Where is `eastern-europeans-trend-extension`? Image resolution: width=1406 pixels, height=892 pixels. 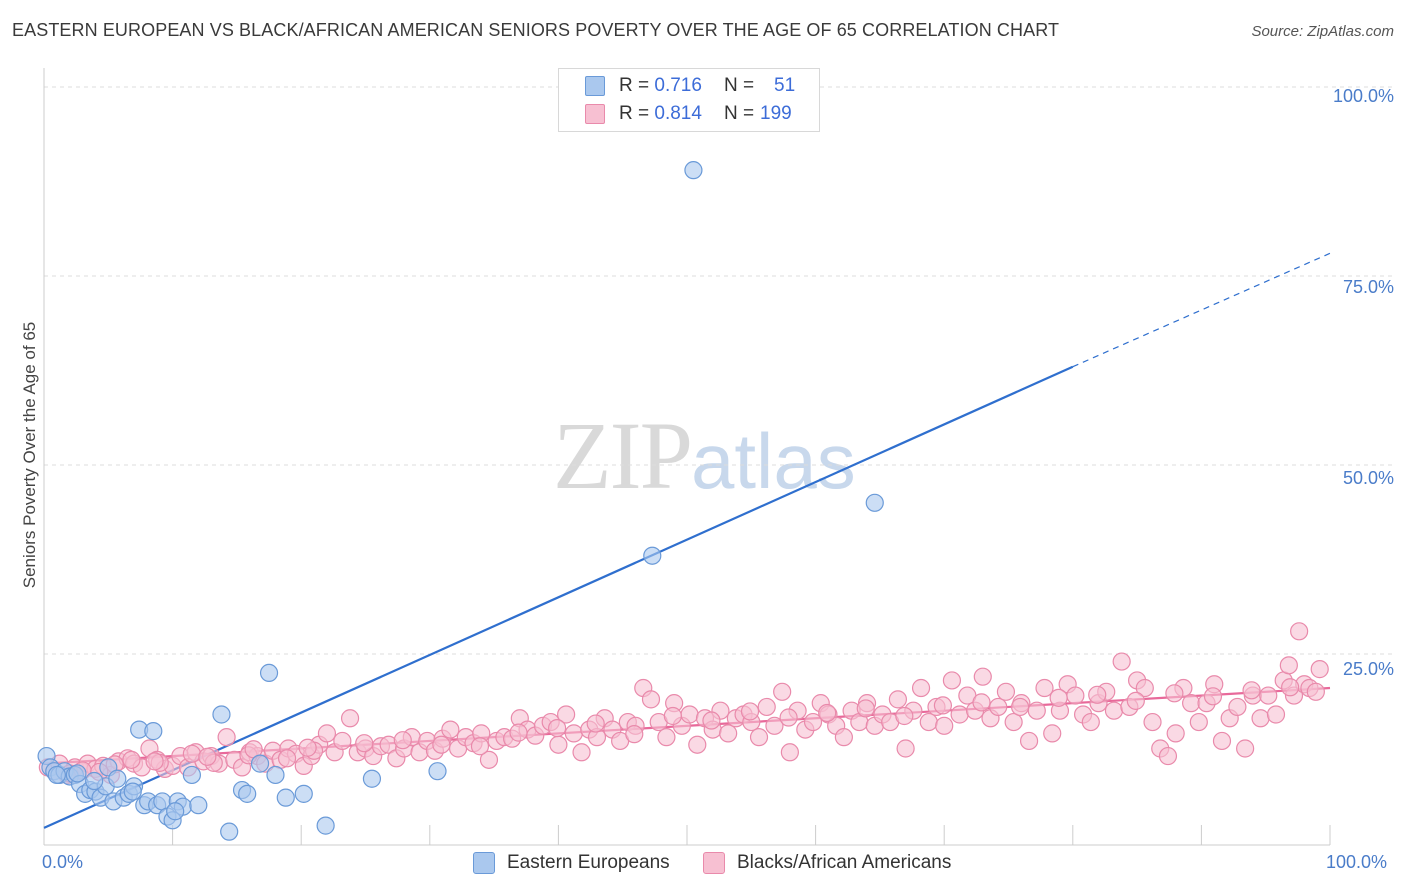
eastern-europeans-trend-extension is located at coordinates (1201, 310).